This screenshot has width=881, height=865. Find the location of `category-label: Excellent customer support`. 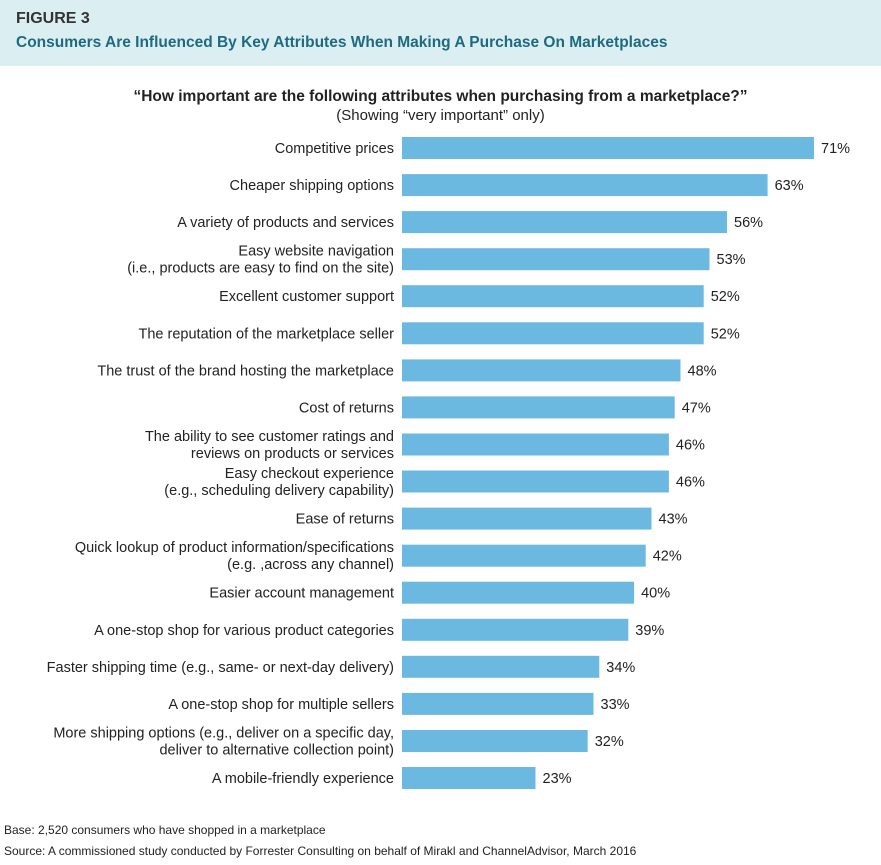

category-label: Excellent customer support is located at coordinates (306, 297).